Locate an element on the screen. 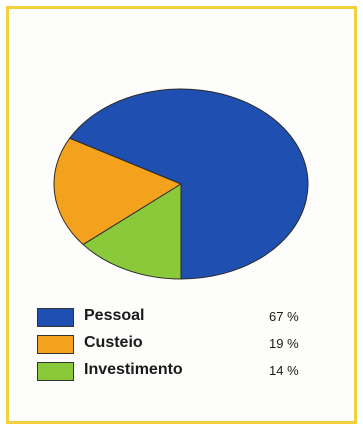 The image size is (363, 429). legend-item-investimento: Investimento 14 % is located at coordinates (182, 373).